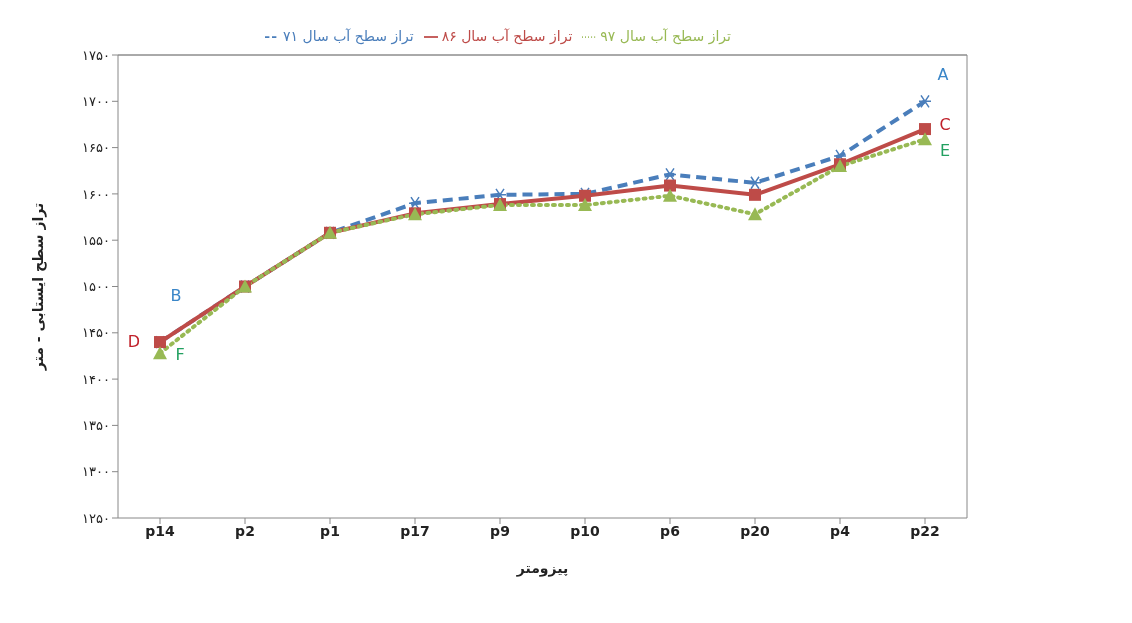 Image resolution: width=1132 pixels, height=623 pixels. Describe the element at coordinates (943, 74) in the screenshot. I see `annotation: A` at that location.